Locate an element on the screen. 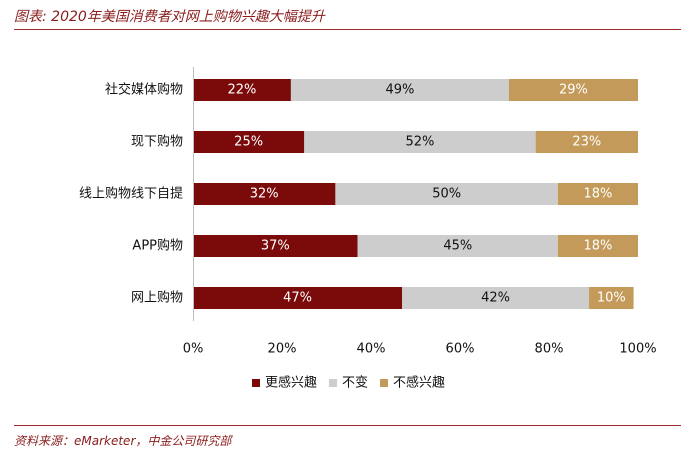 The image size is (695, 464). category-label: 社交媒体购物 is located at coordinates (144, 90).